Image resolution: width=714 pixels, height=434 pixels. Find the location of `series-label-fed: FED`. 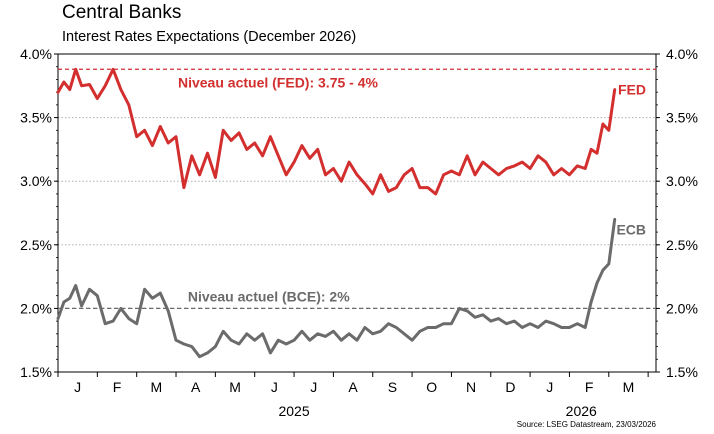

series-label-fed: FED is located at coordinates (632, 90).